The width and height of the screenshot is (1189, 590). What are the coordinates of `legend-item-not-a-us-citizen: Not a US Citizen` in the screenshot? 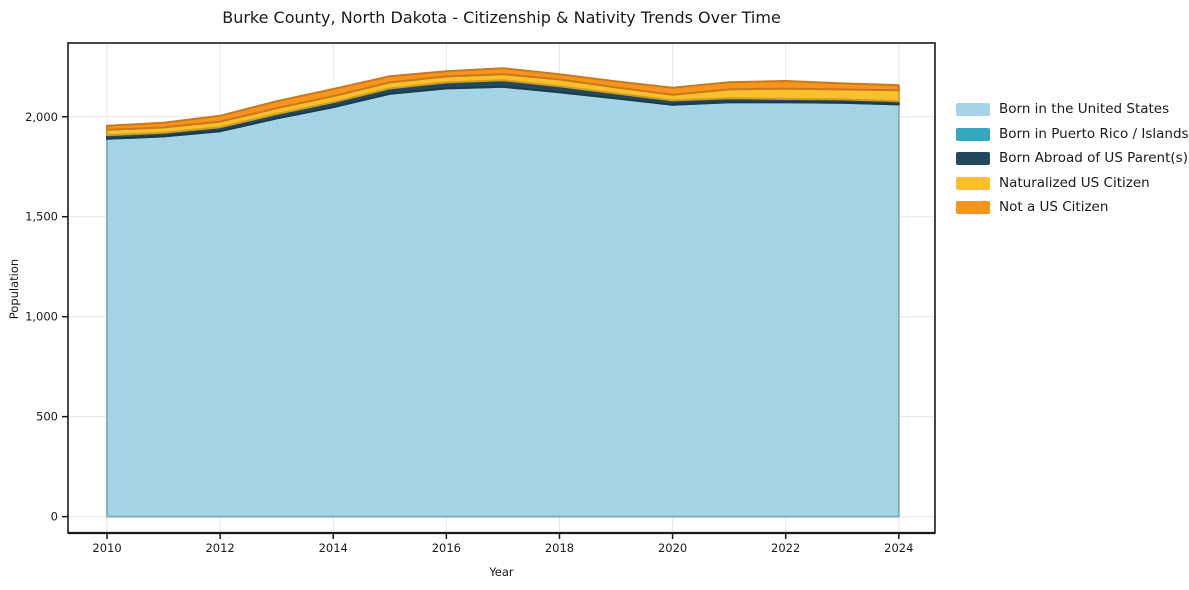 It's located at (1072, 207).